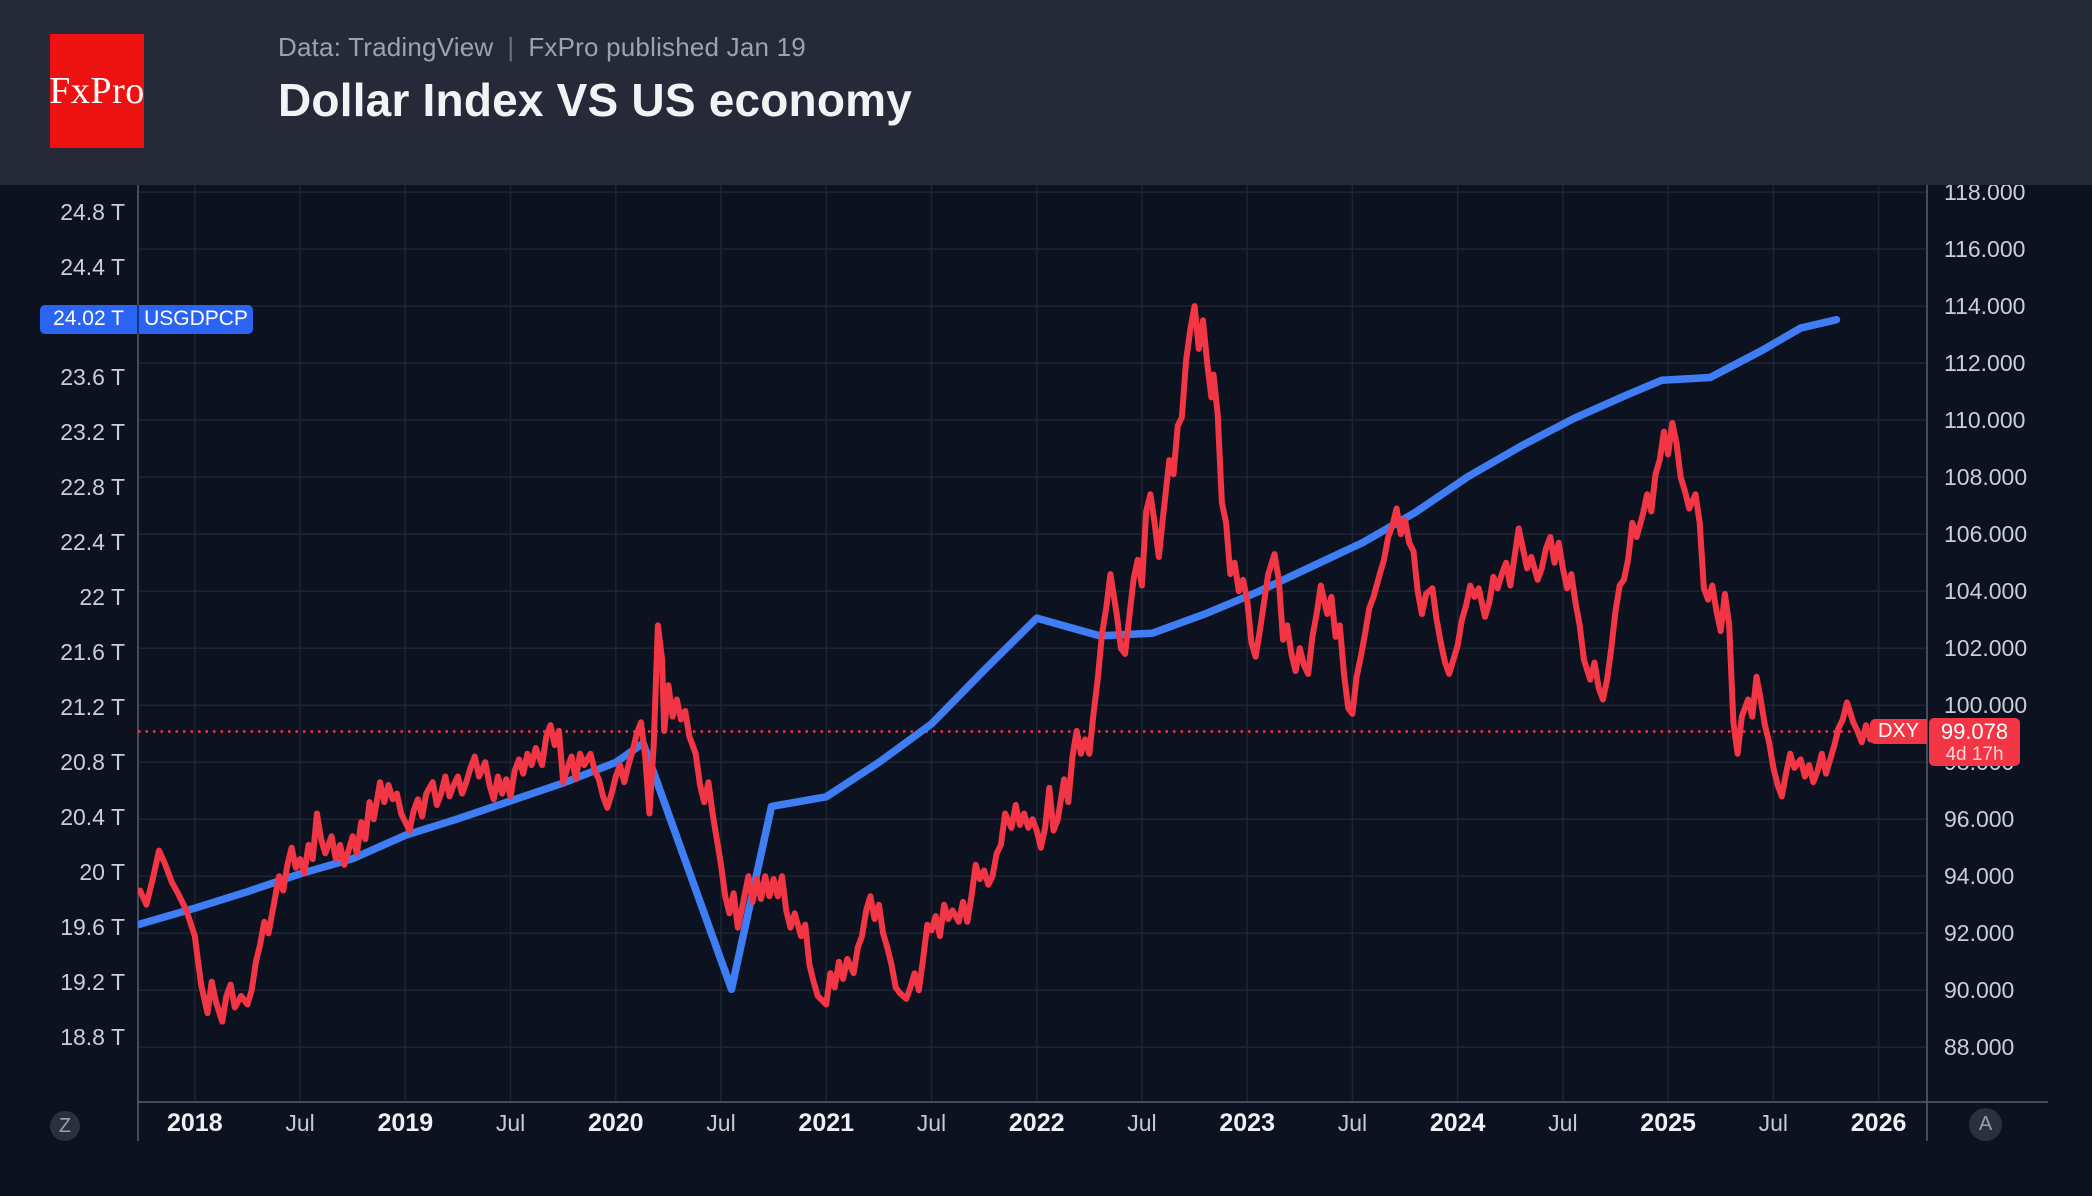 The image size is (2092, 1196). I want to click on usgdpcp-value-badge: 24.02 T USGDPCP, so click(146, 319).